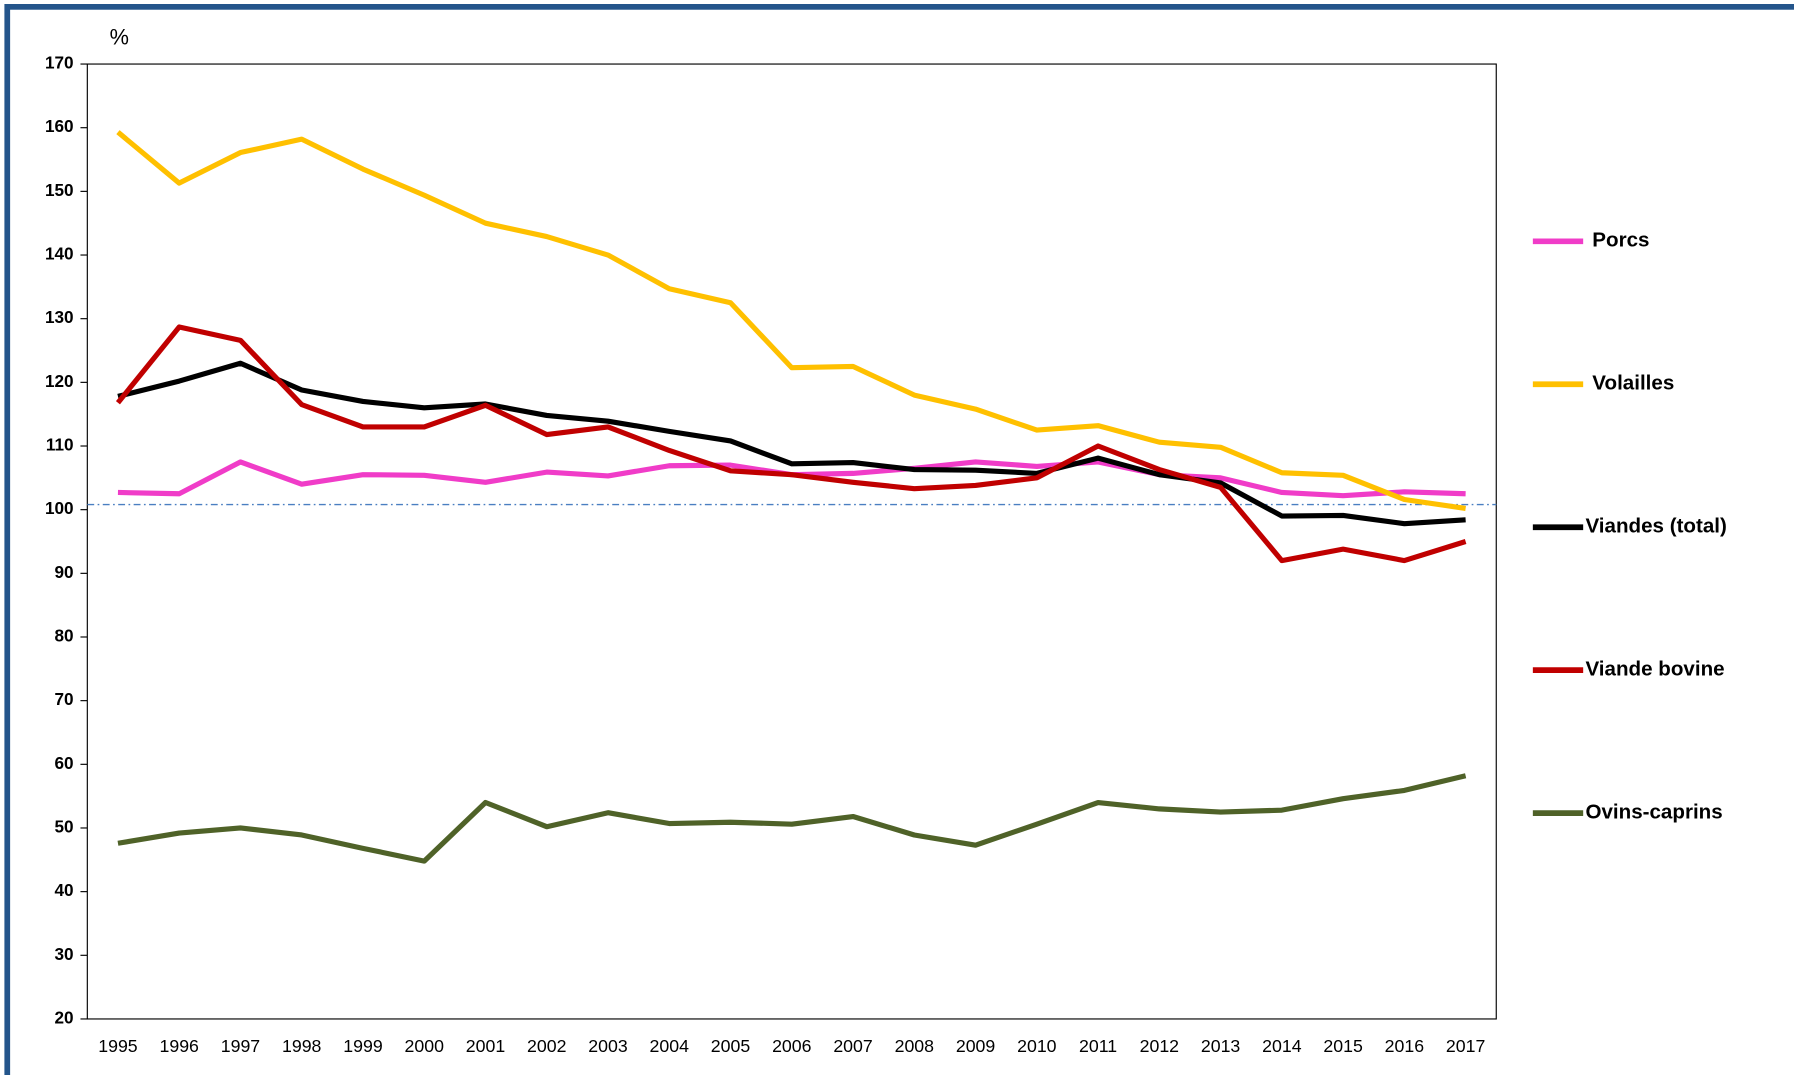  What do you see at coordinates (240, 1046) in the screenshot?
I see `x-tick-label: 1997` at bounding box center [240, 1046].